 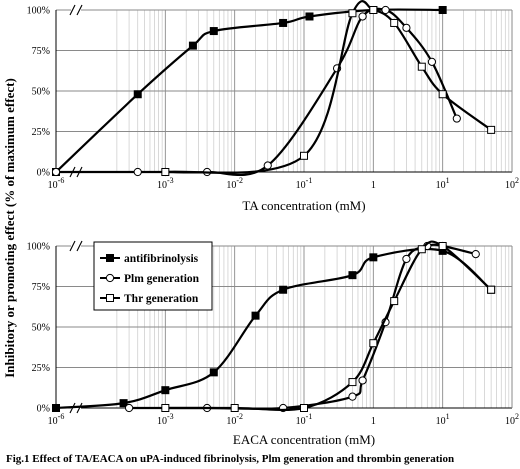 What do you see at coordinates (304, 439) in the screenshot?
I see `x-axis-label: EACA concentration (mM)` at bounding box center [304, 439].